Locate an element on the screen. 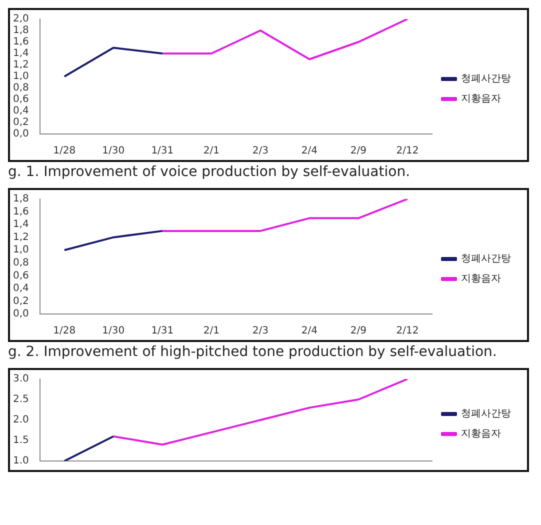 The image size is (541, 525). text: g. 1. Improvement of voice production by self-evaluation. is located at coordinates (210, 172).